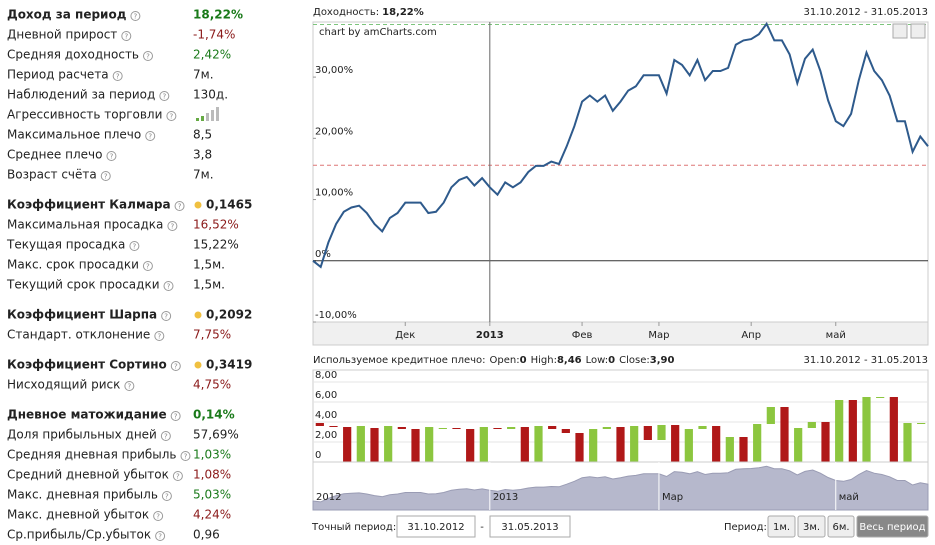 This screenshot has width=935, height=545. I want to click on stat-label: Дневное матожидание, so click(87, 415).